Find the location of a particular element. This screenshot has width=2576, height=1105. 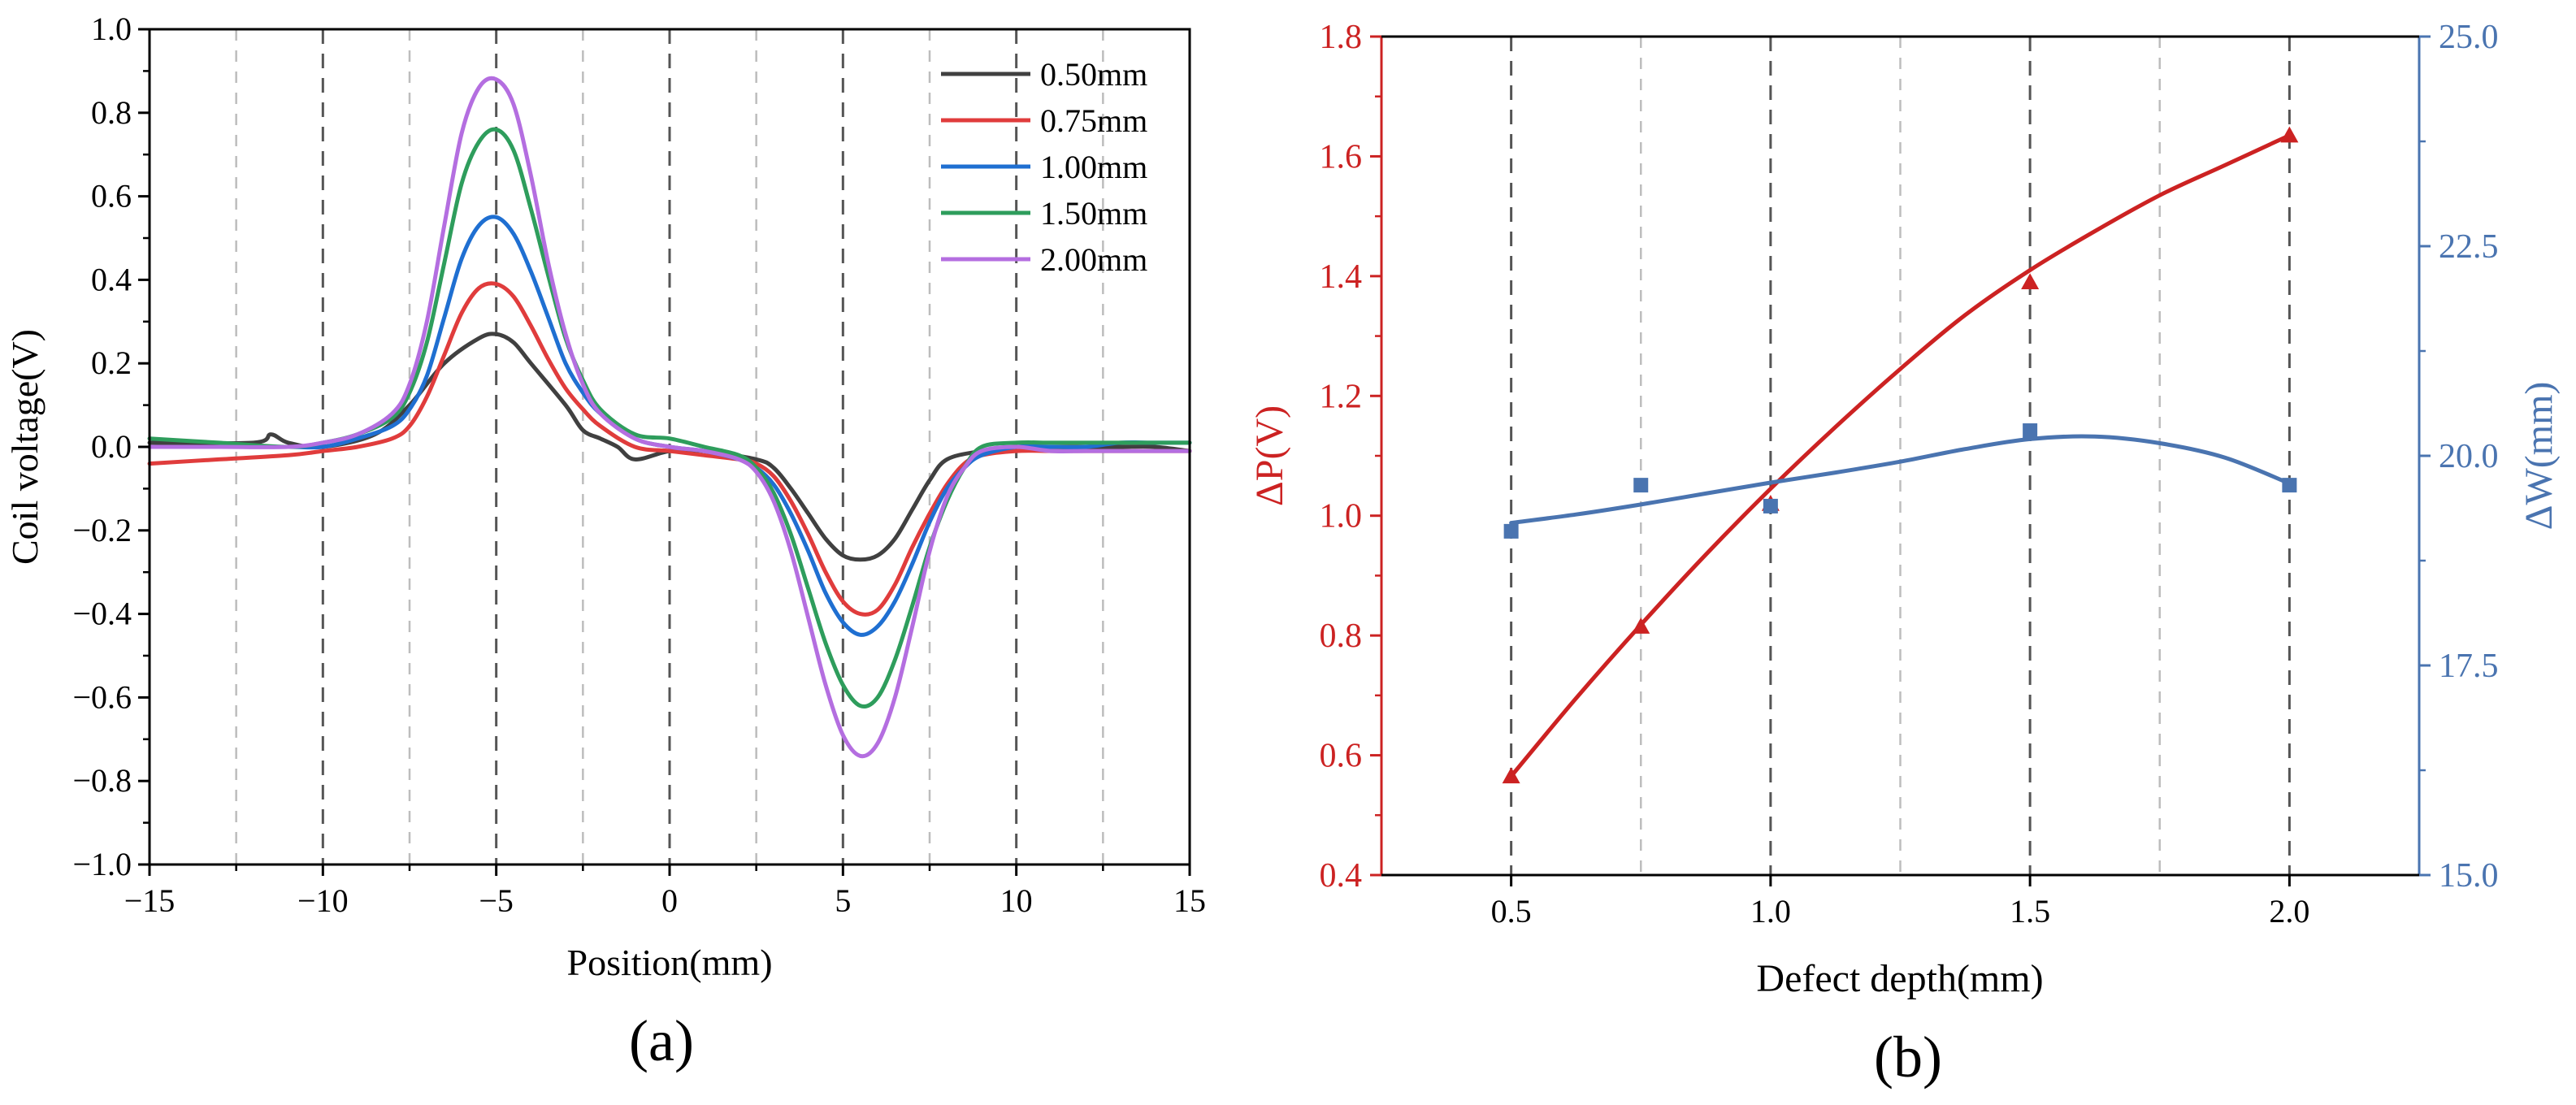

y-tick-label: −0.2 is located at coordinates (102, 530).